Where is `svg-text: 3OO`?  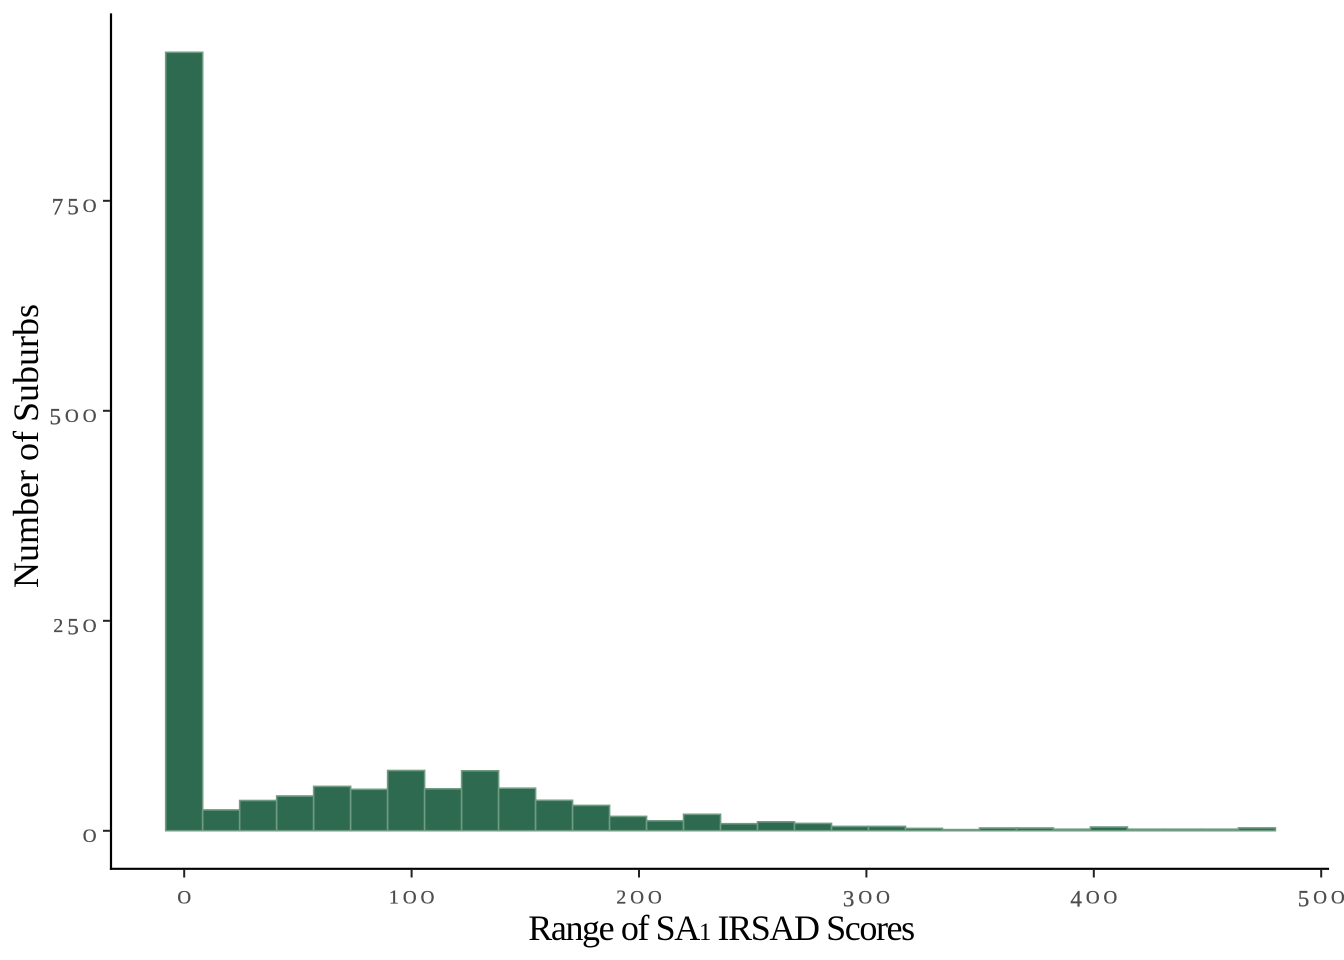
svg-text: 3OO is located at coordinates (868, 898).